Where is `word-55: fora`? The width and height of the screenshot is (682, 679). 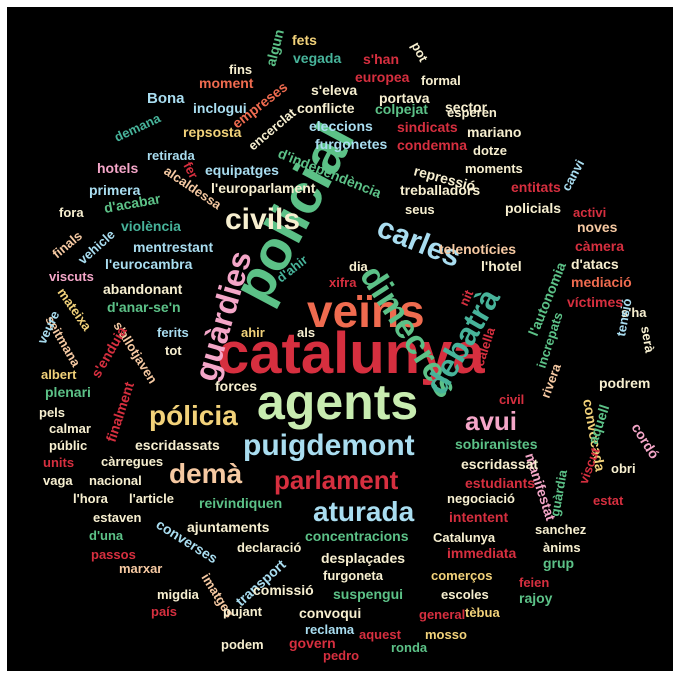 word-55: fora is located at coordinates (71, 212).